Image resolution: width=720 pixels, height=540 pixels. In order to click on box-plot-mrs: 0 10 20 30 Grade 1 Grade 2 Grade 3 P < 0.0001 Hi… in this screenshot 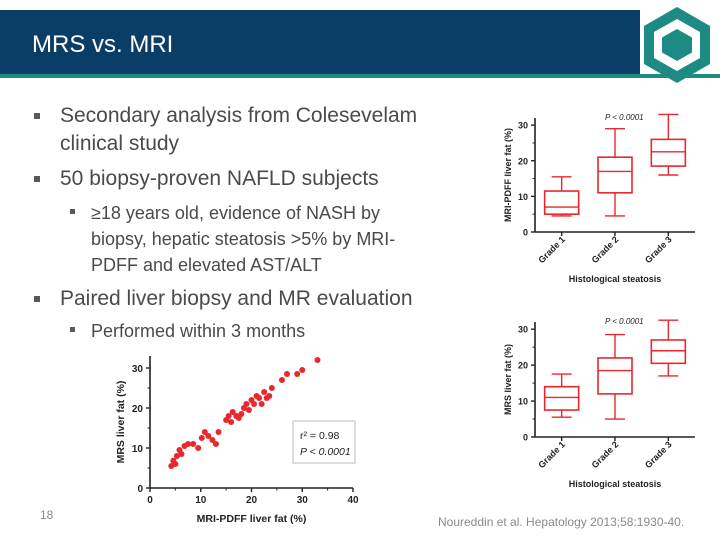, I will do `click(599, 403)`.